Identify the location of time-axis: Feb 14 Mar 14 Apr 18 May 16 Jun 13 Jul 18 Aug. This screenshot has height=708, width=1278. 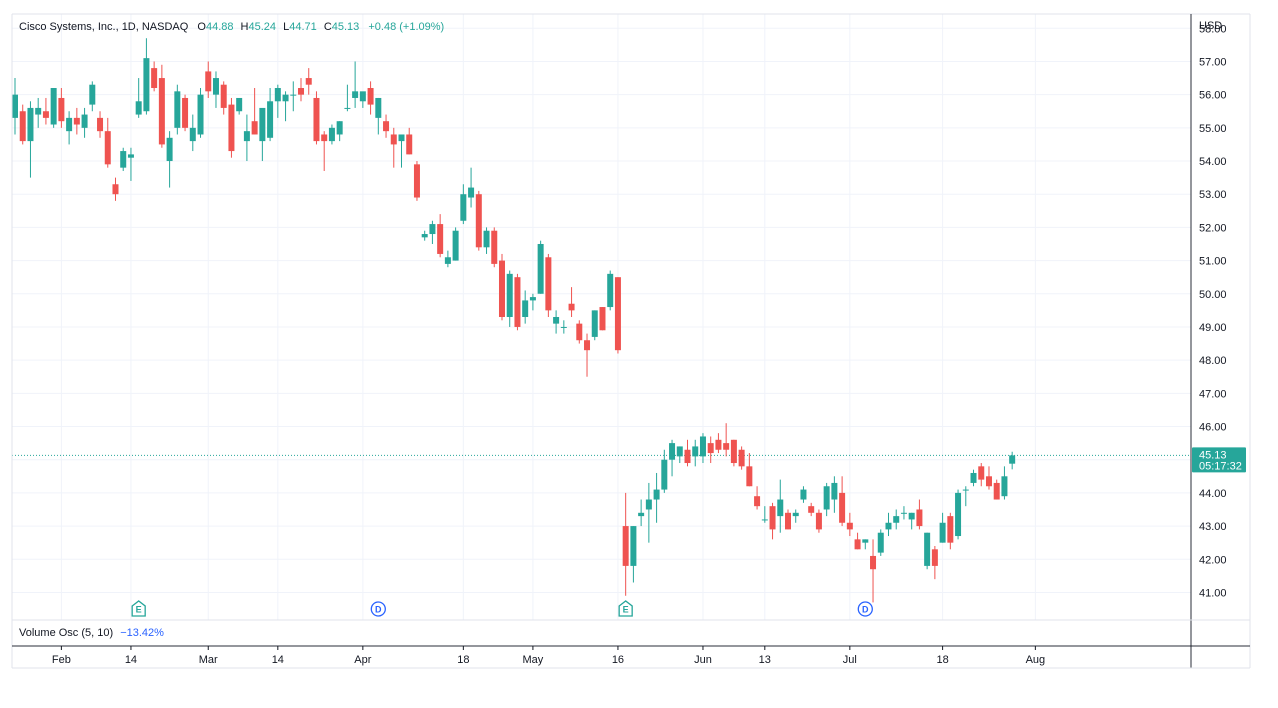
(548, 656).